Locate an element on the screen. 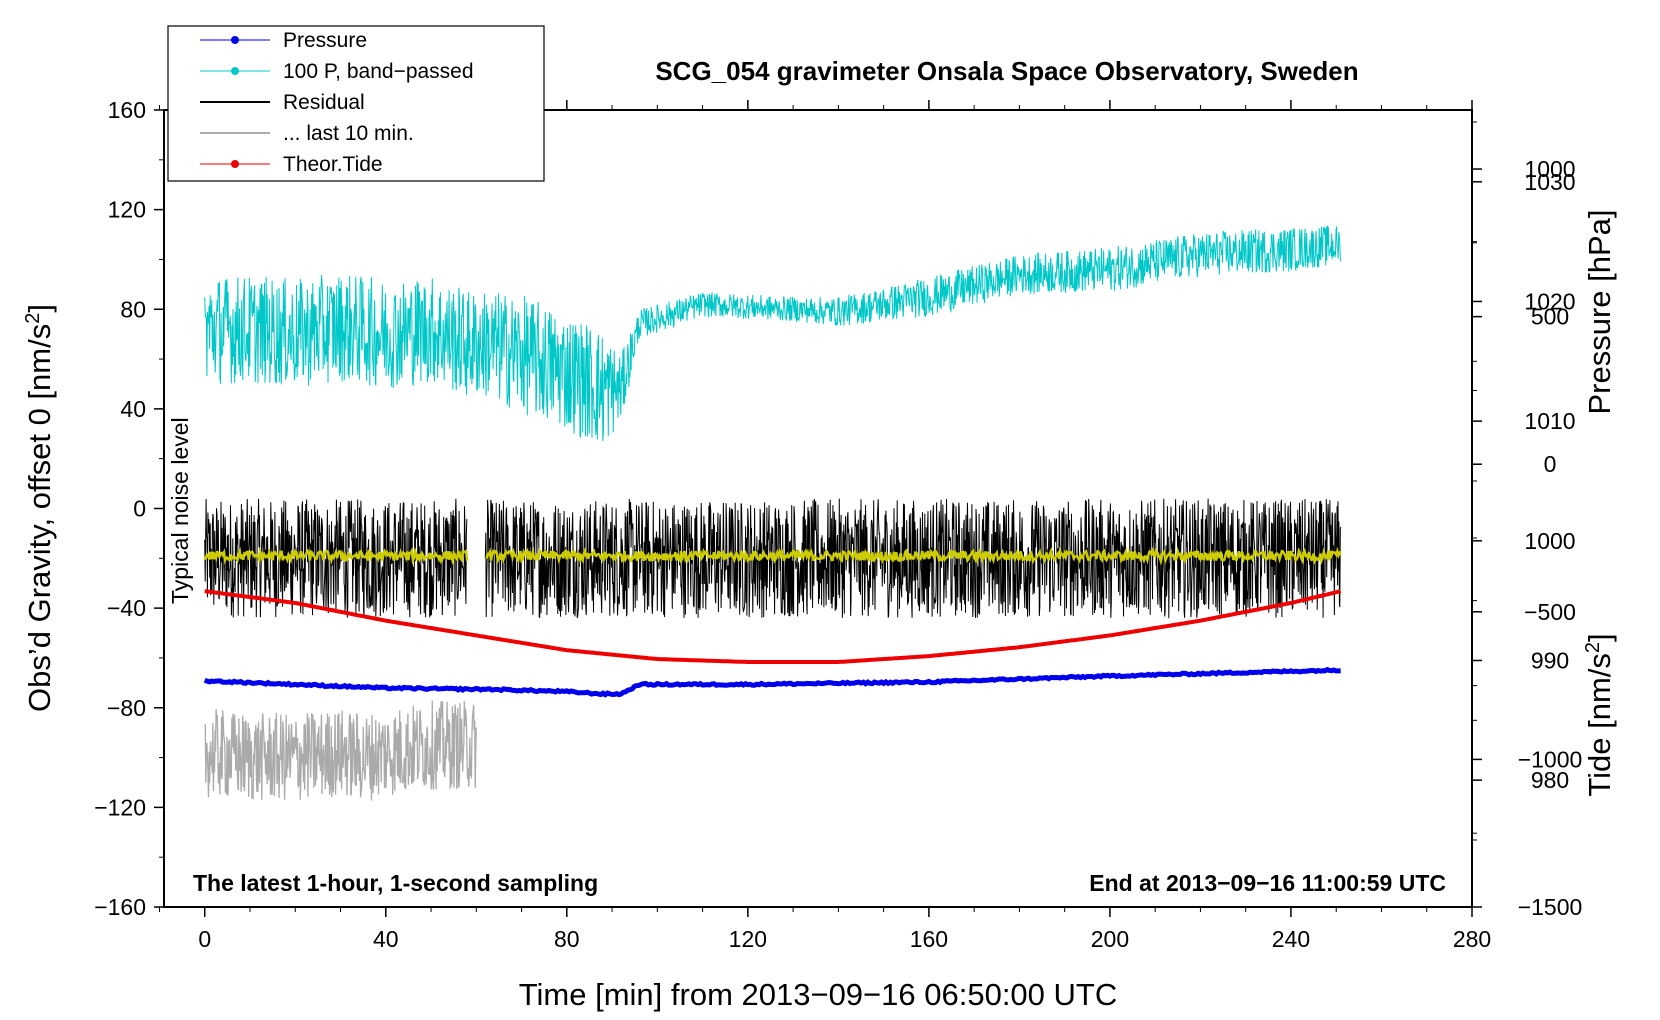 The height and width of the screenshot is (1020, 1660). residual-series-line is located at coordinates (773, 558).